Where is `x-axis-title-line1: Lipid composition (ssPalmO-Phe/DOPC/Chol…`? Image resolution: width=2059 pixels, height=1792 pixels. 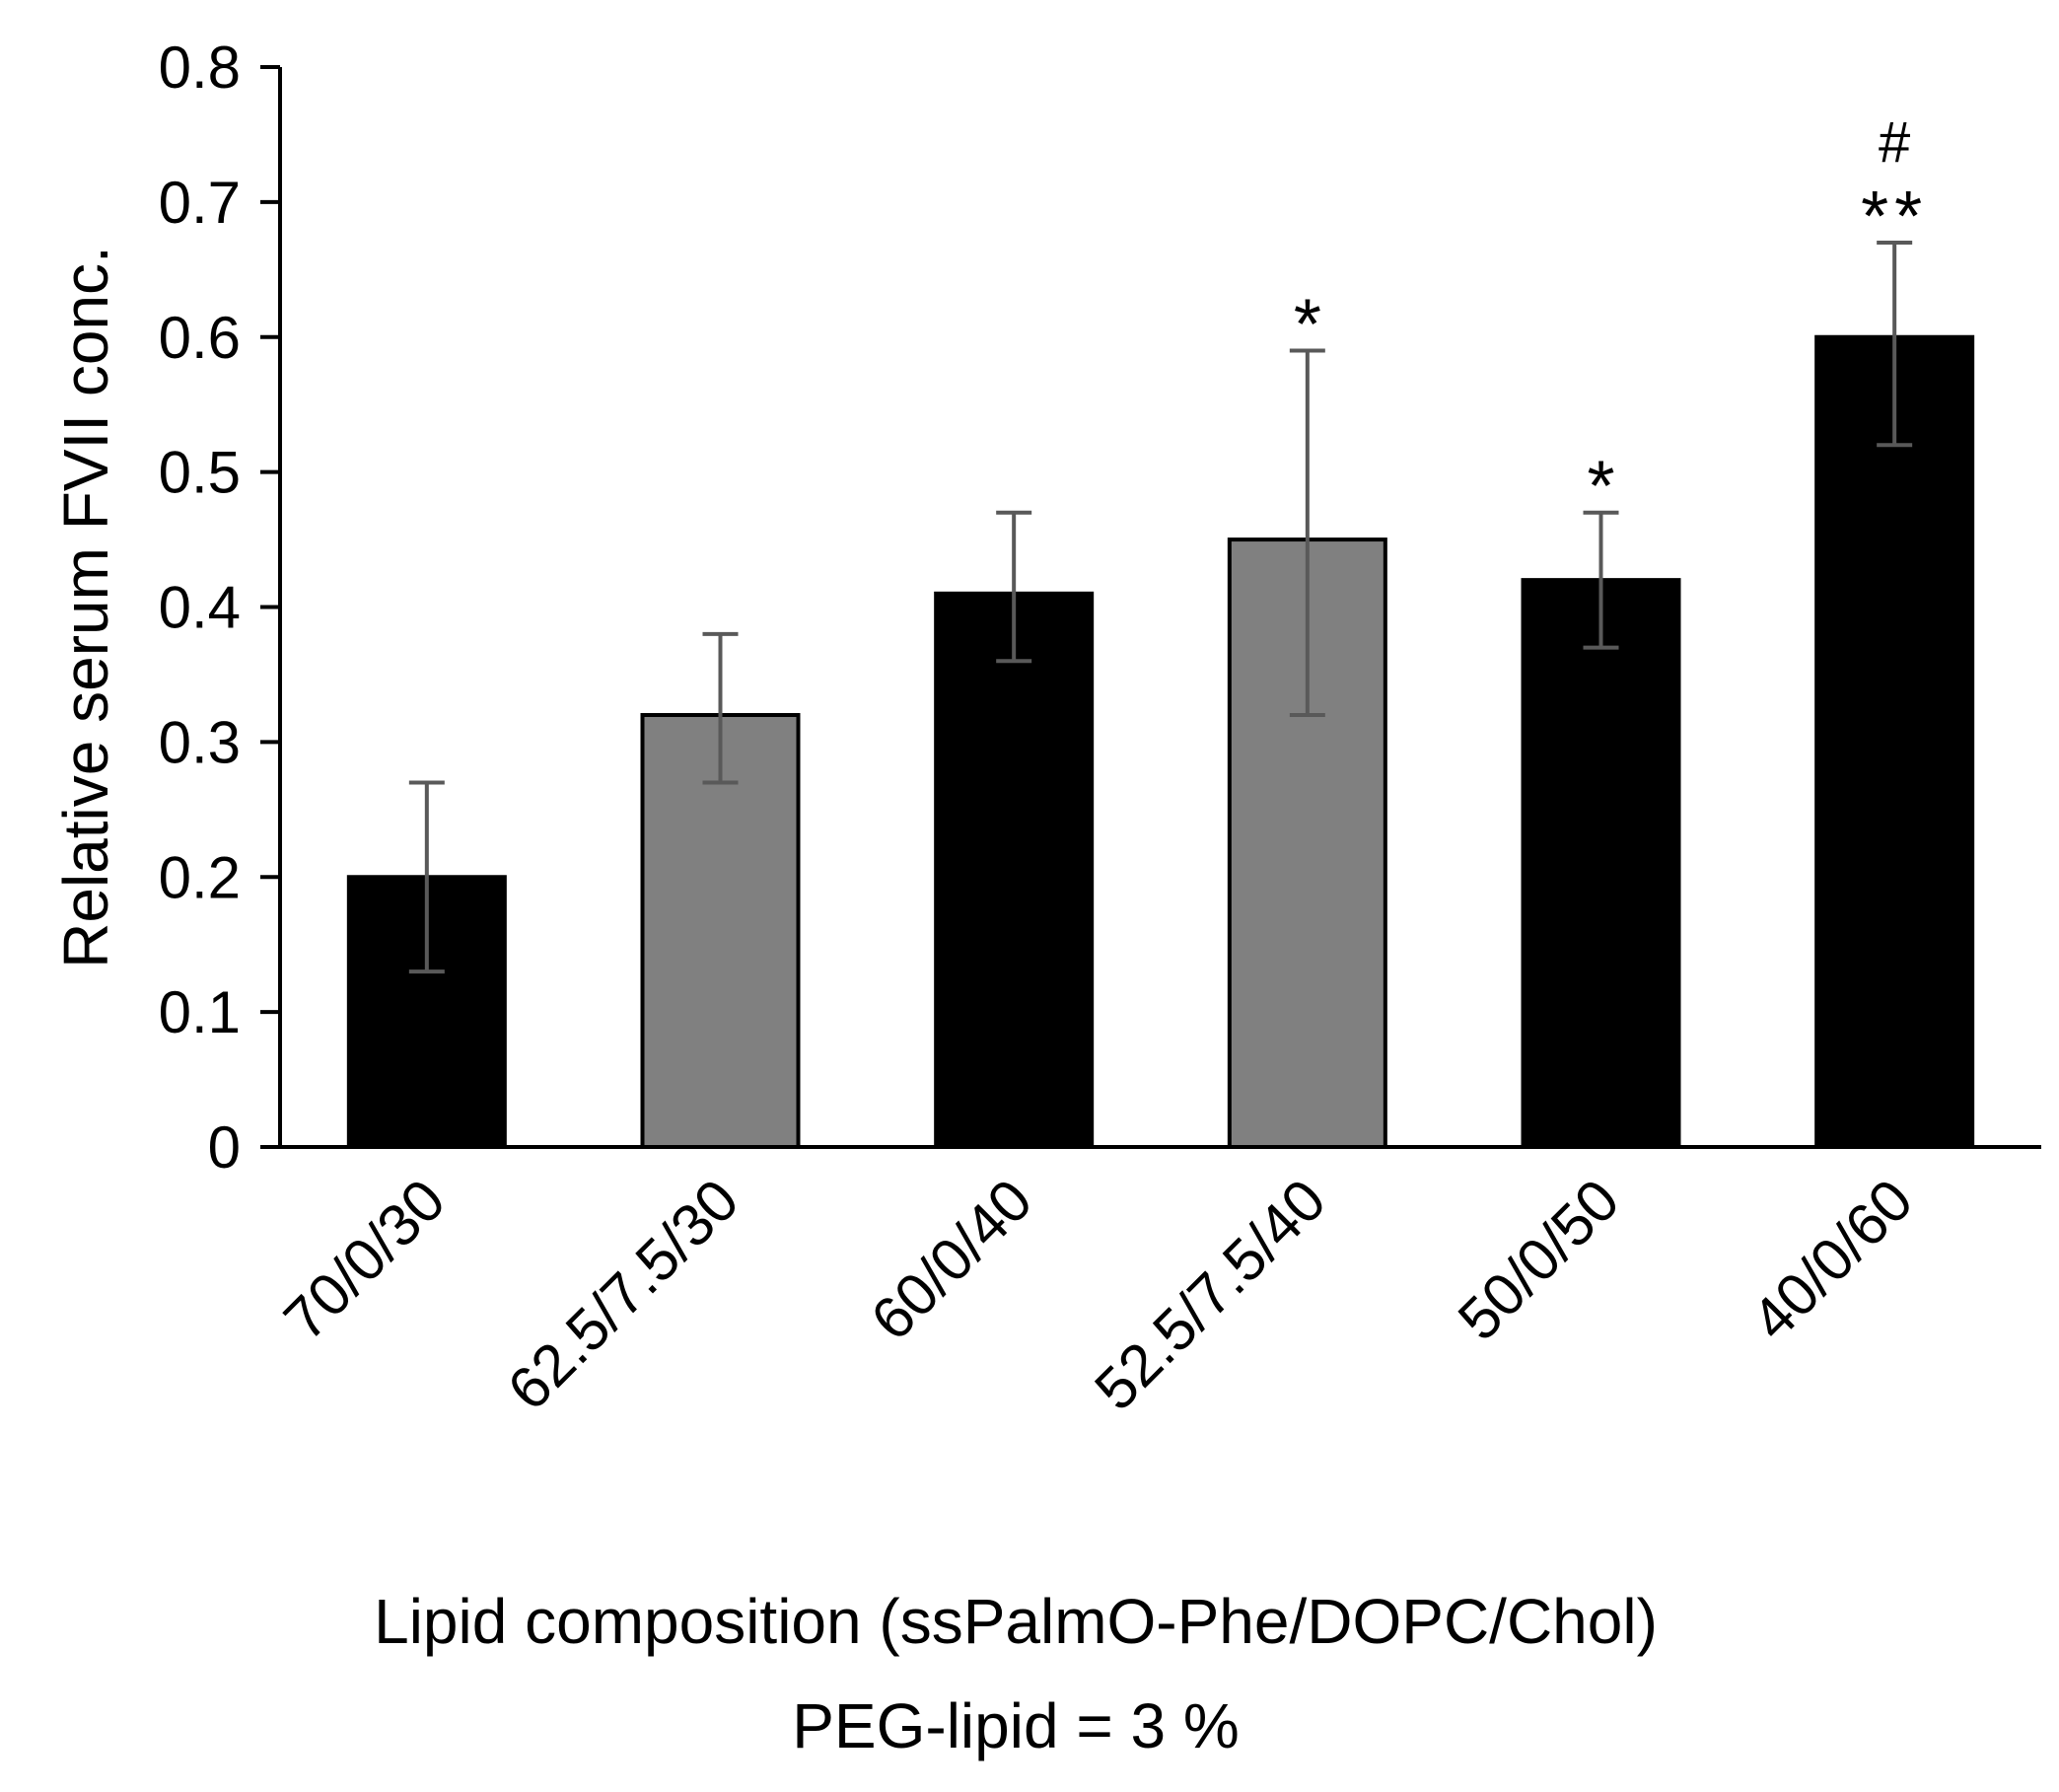
x-axis-title-line1: Lipid composition (ssPalmO-Phe/DOPC/Chol… is located at coordinates (1016, 1621).